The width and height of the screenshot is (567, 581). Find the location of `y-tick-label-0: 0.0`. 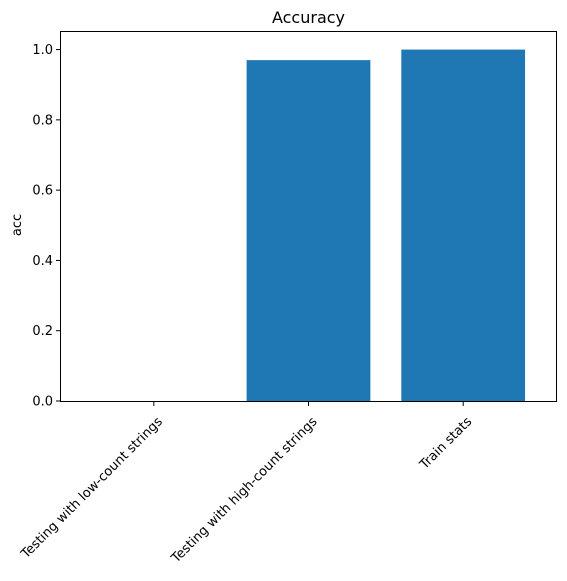

y-tick-label-0: 0.0 is located at coordinates (42, 402).